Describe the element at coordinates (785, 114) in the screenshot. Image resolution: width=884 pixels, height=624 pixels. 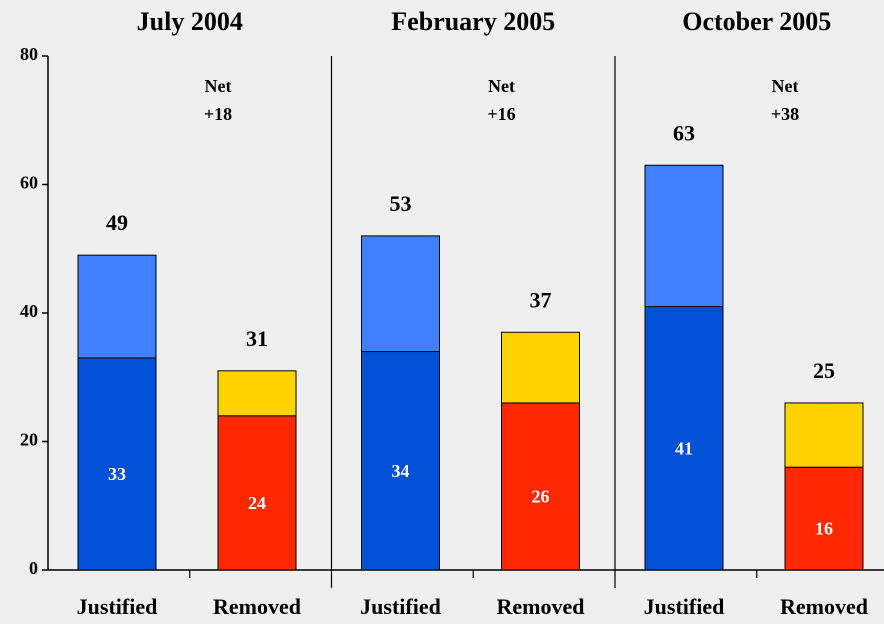
I see `net-value: +38` at that location.